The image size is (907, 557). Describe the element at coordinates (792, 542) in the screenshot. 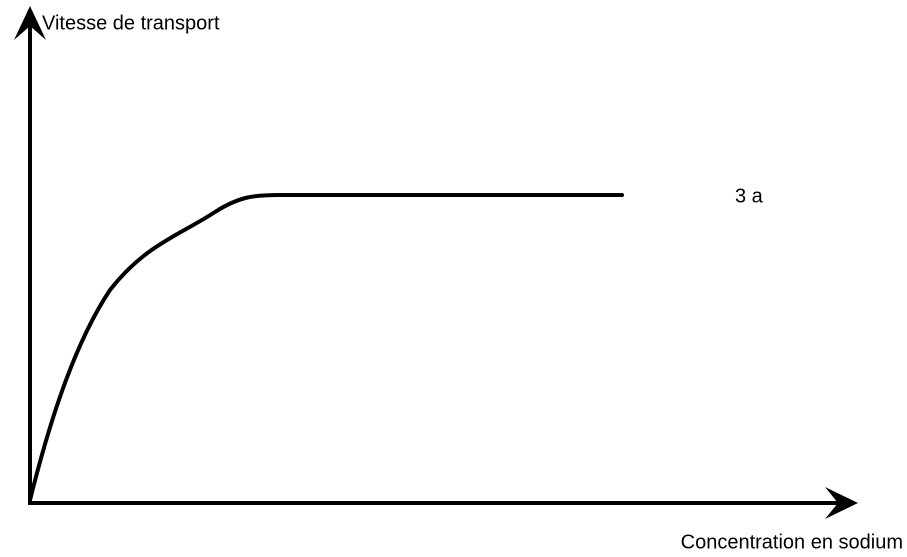

I see `x-axis-label: Concentration en sodium` at that location.